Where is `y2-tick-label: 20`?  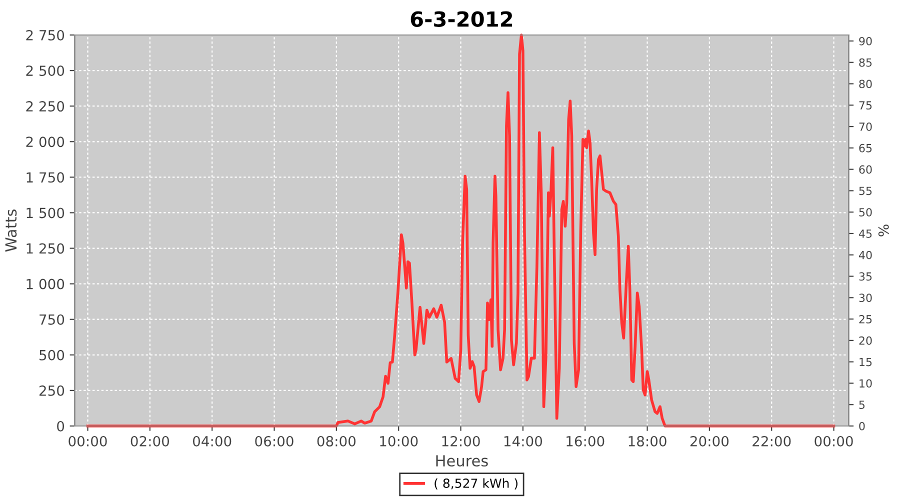 y2-tick-label: 20 is located at coordinates (865, 340).